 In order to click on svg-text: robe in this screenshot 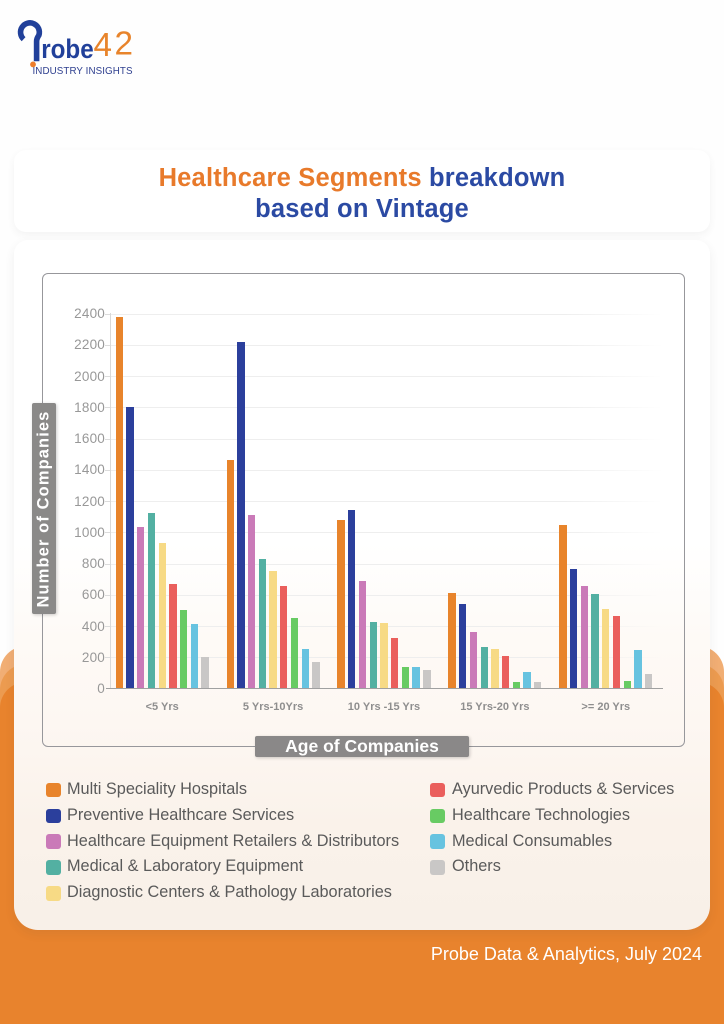, I will do `click(67, 49)`.